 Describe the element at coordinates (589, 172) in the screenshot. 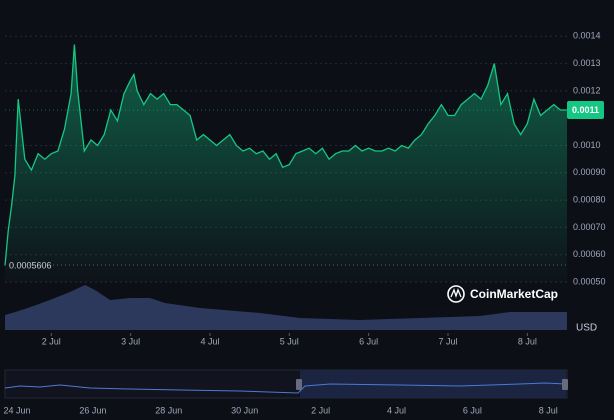

I see `y-tick-label: 0.00090` at that location.